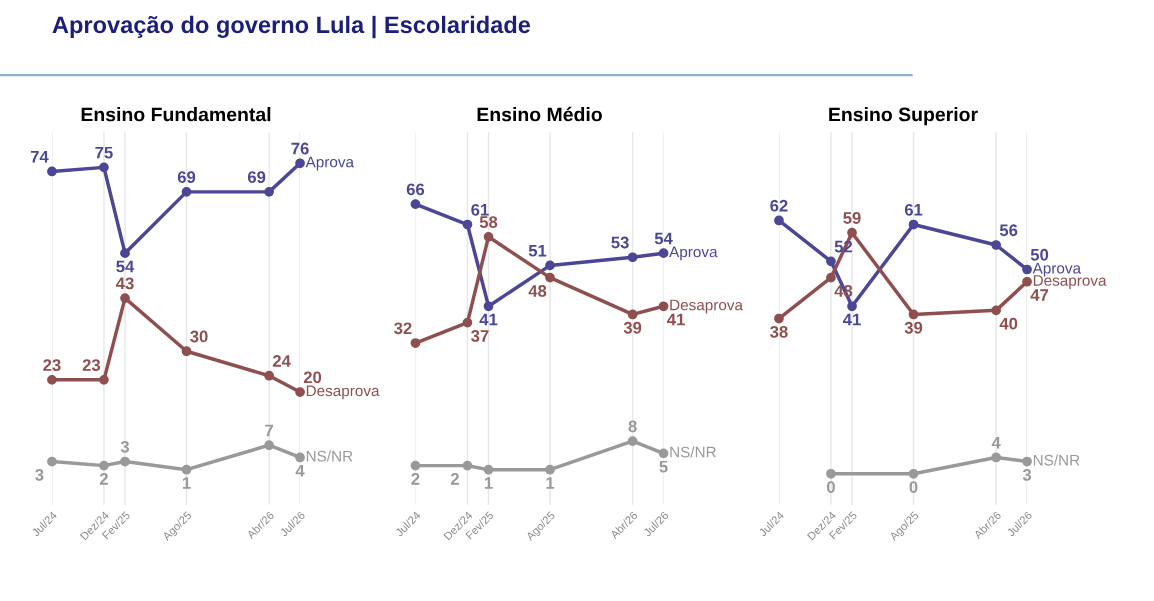 The width and height of the screenshot is (1154, 601). What do you see at coordinates (281, 361) in the screenshot?
I see `data-label: 24` at bounding box center [281, 361].